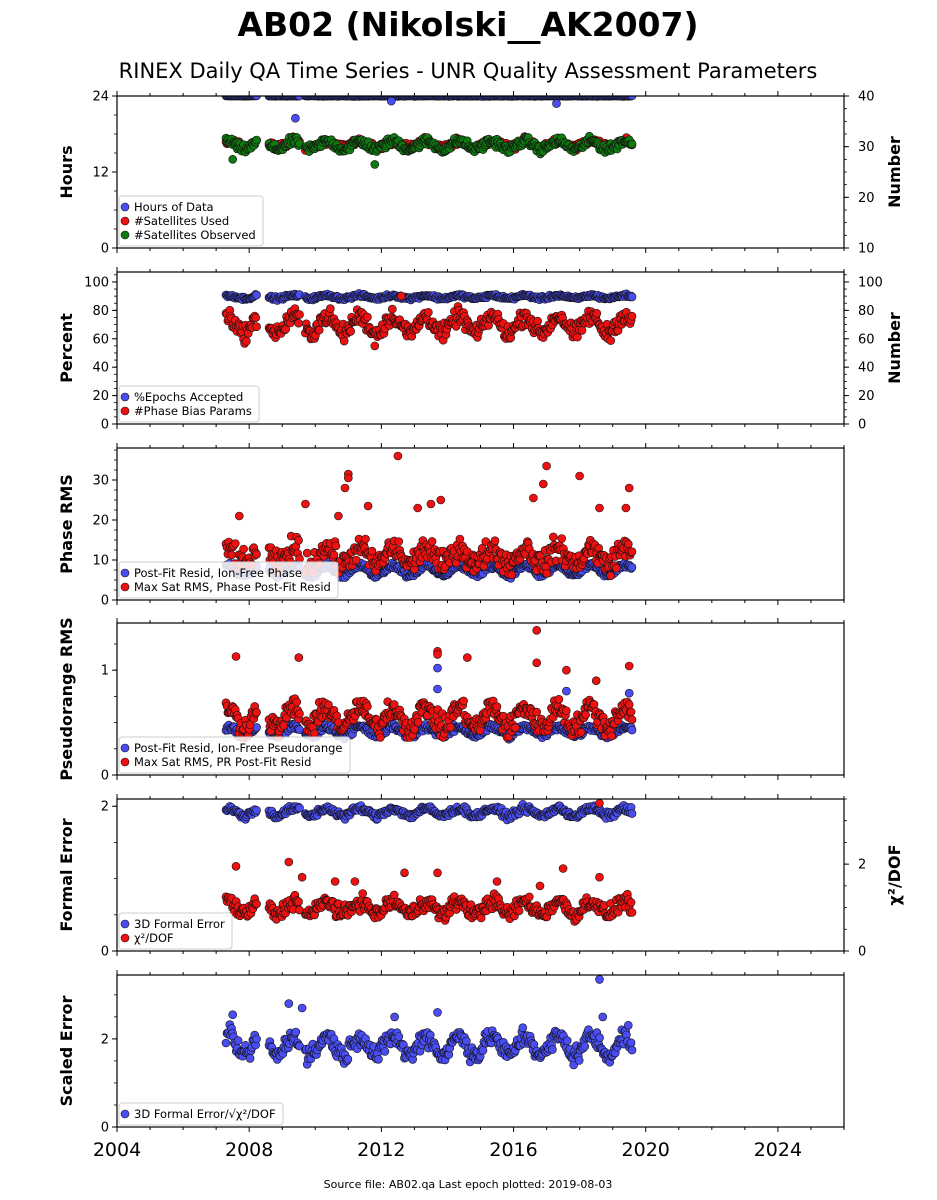  I want to click on y-axis-label: Hours, so click(66, 171).